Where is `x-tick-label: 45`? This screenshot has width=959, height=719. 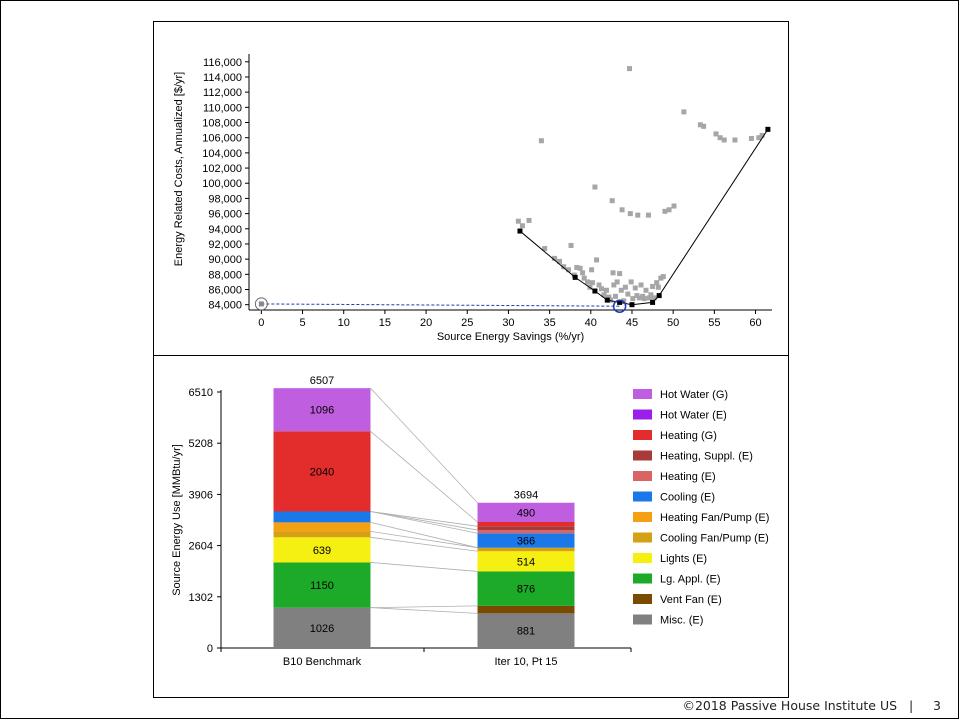 x-tick-label: 45 is located at coordinates (632, 323).